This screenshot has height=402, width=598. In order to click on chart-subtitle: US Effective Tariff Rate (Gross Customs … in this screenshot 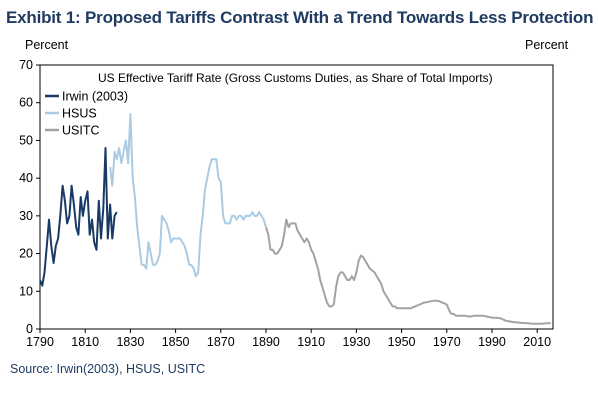, I will do `click(295, 78)`.